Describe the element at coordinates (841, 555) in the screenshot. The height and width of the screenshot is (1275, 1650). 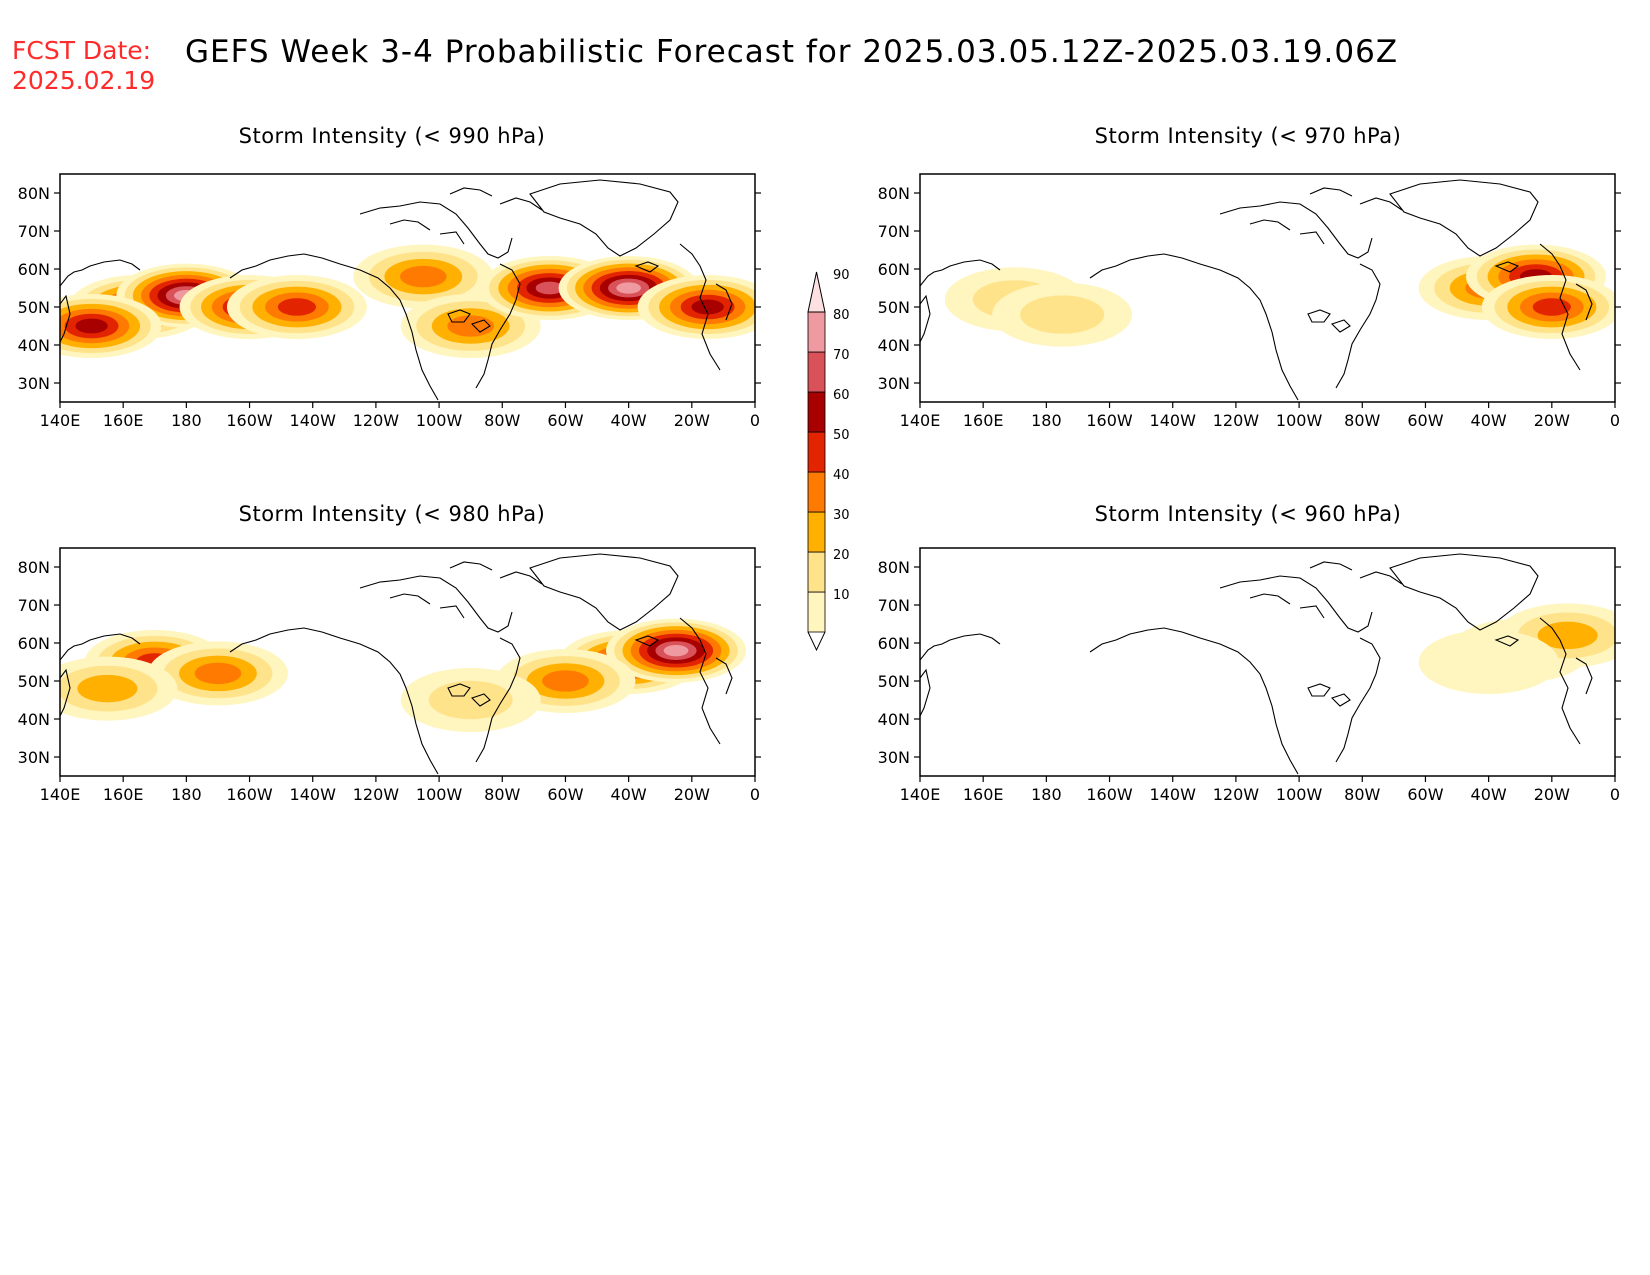
I see `colorbar-label: 20` at that location.